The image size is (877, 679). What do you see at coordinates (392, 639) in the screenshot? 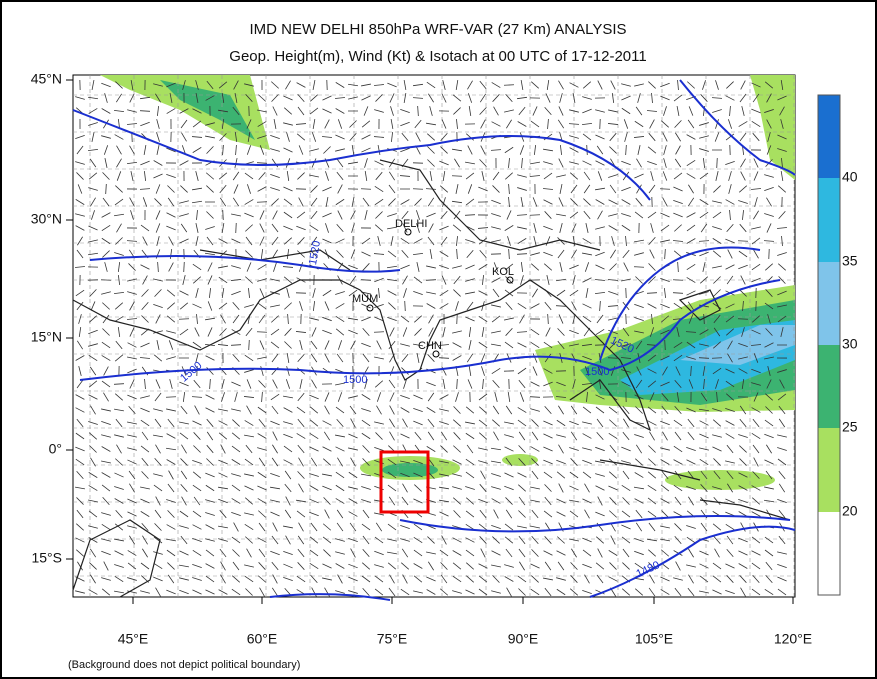
I see `lon-label: 75°E` at bounding box center [392, 639].